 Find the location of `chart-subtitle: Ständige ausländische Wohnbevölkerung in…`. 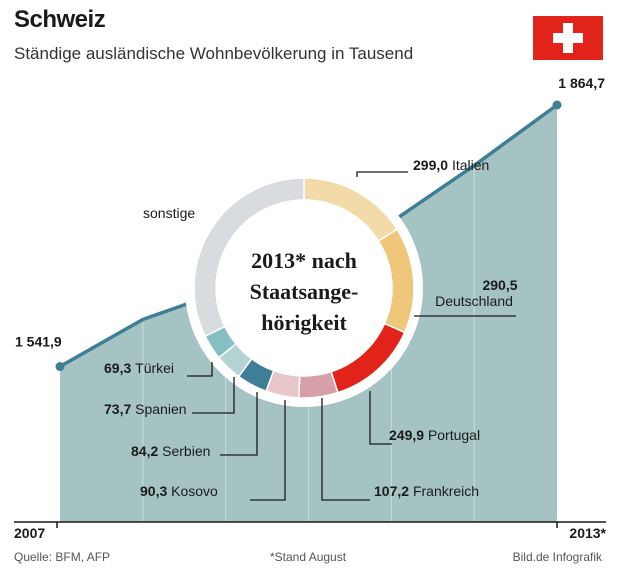

chart-subtitle: Ständige ausländische Wohnbevölkerung in… is located at coordinates (214, 53).